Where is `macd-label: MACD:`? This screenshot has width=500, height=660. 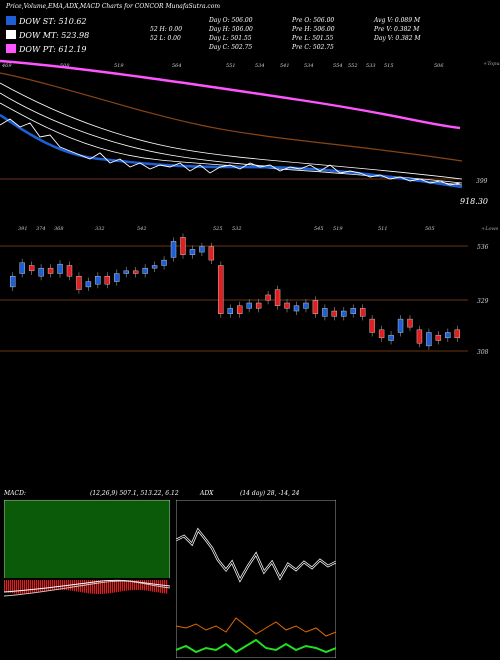 macd-label: MACD: is located at coordinates (15, 493).